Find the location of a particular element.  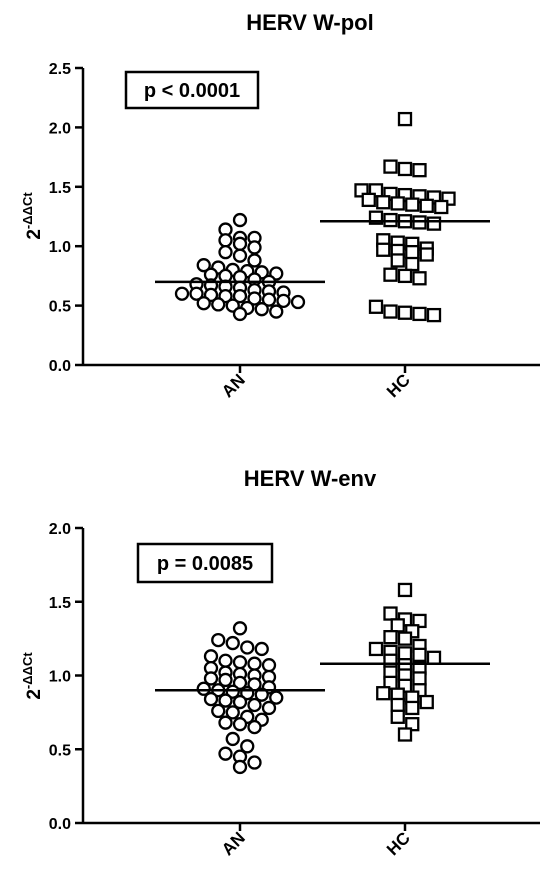

y-tick-label: 0.5 is located at coordinates (60, 307).